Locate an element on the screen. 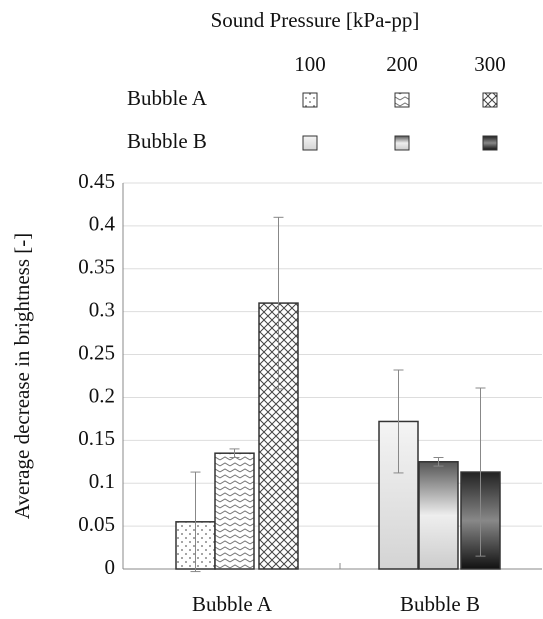 The width and height of the screenshot is (543, 619). y-tick-label: 0.1 is located at coordinates (102, 481).